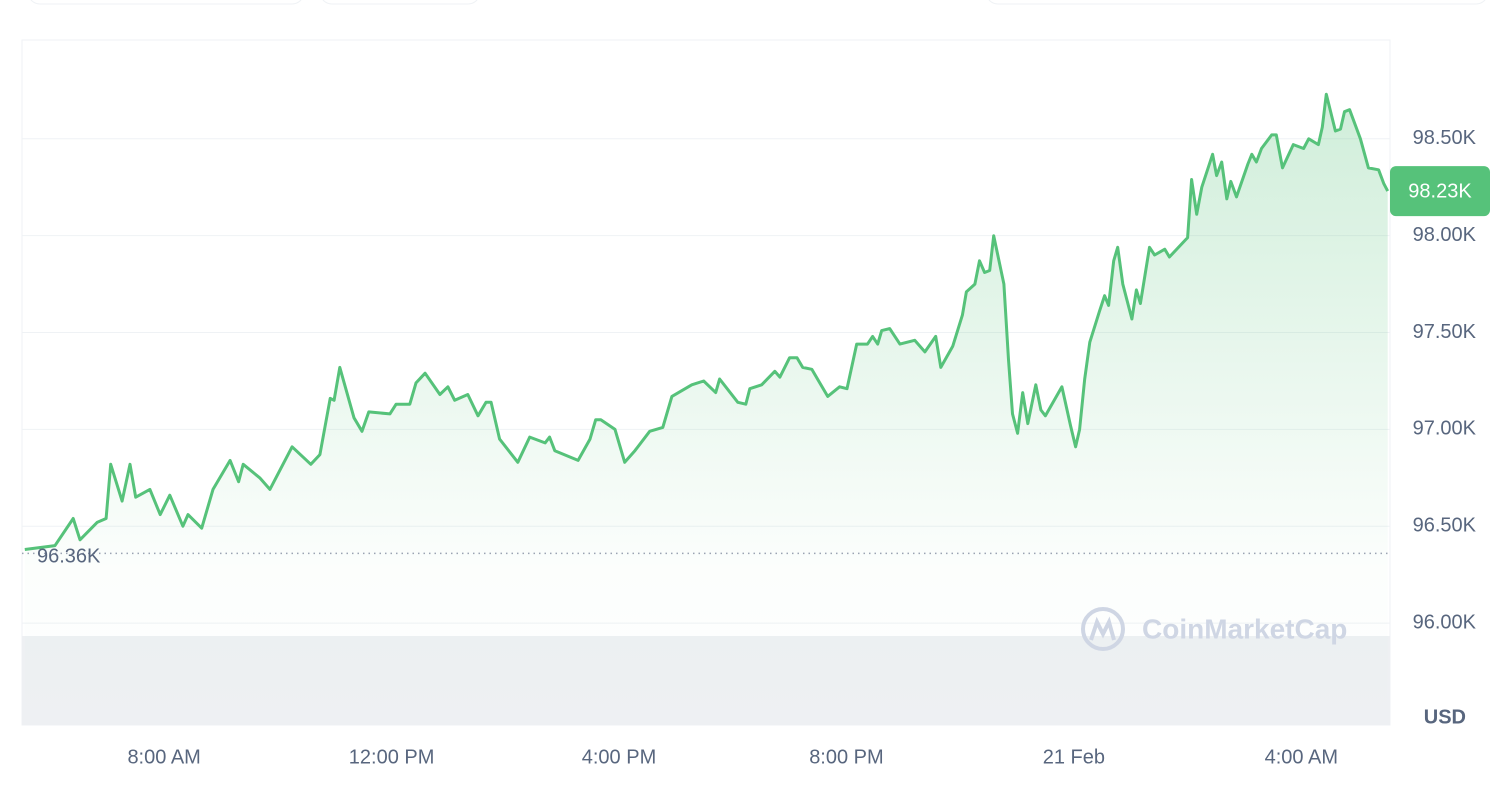 The height and width of the screenshot is (796, 1507). I want to click on y-tick-label: 98.00K, so click(1445, 235).